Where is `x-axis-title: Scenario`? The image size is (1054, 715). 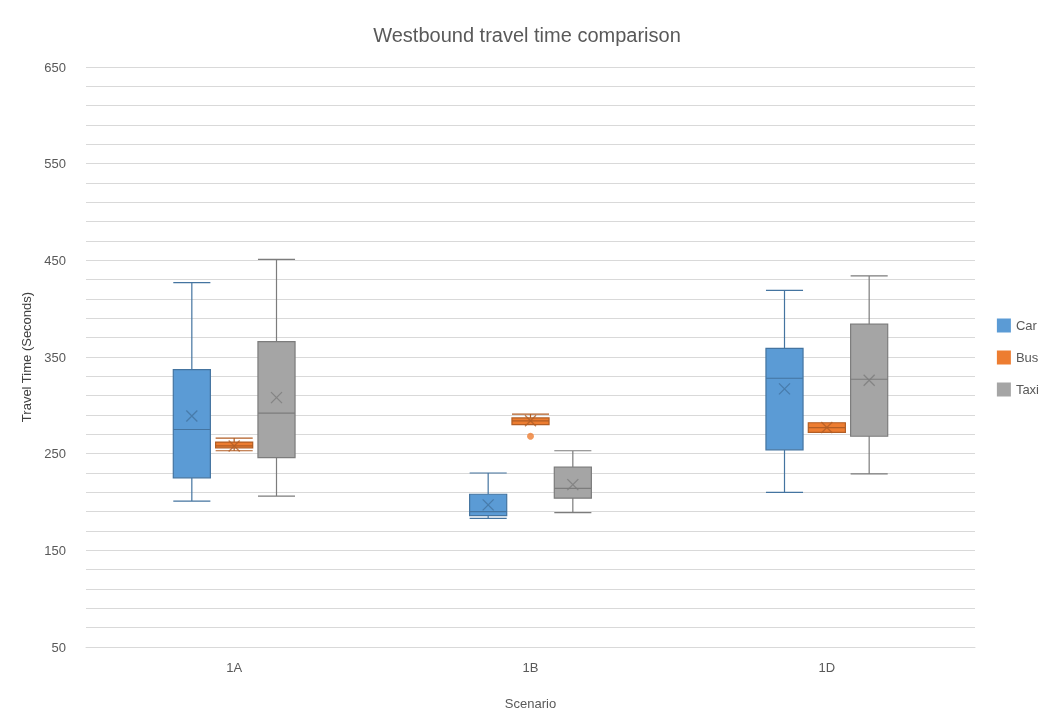
x-axis-title: Scenario is located at coordinates (530, 703).